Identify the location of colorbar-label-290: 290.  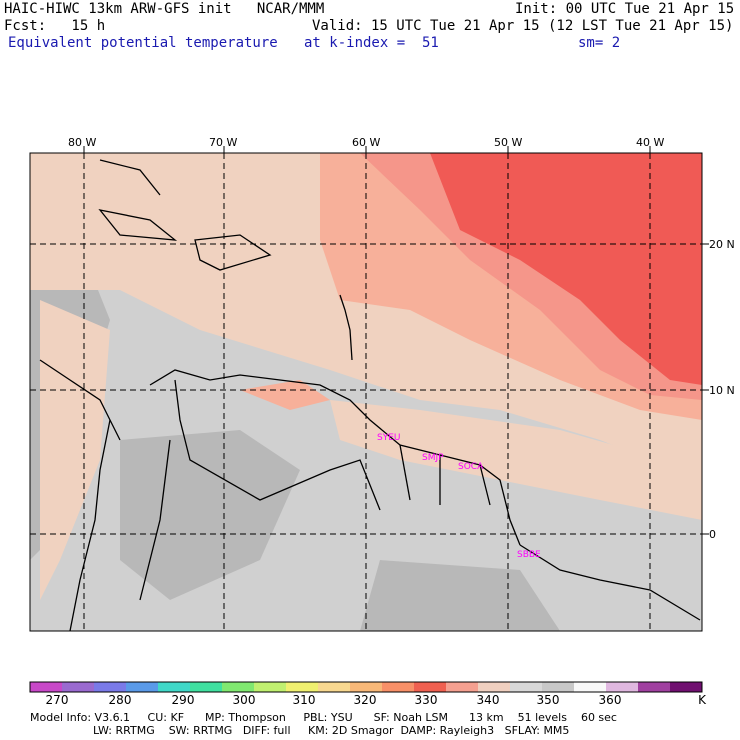
(183, 700).